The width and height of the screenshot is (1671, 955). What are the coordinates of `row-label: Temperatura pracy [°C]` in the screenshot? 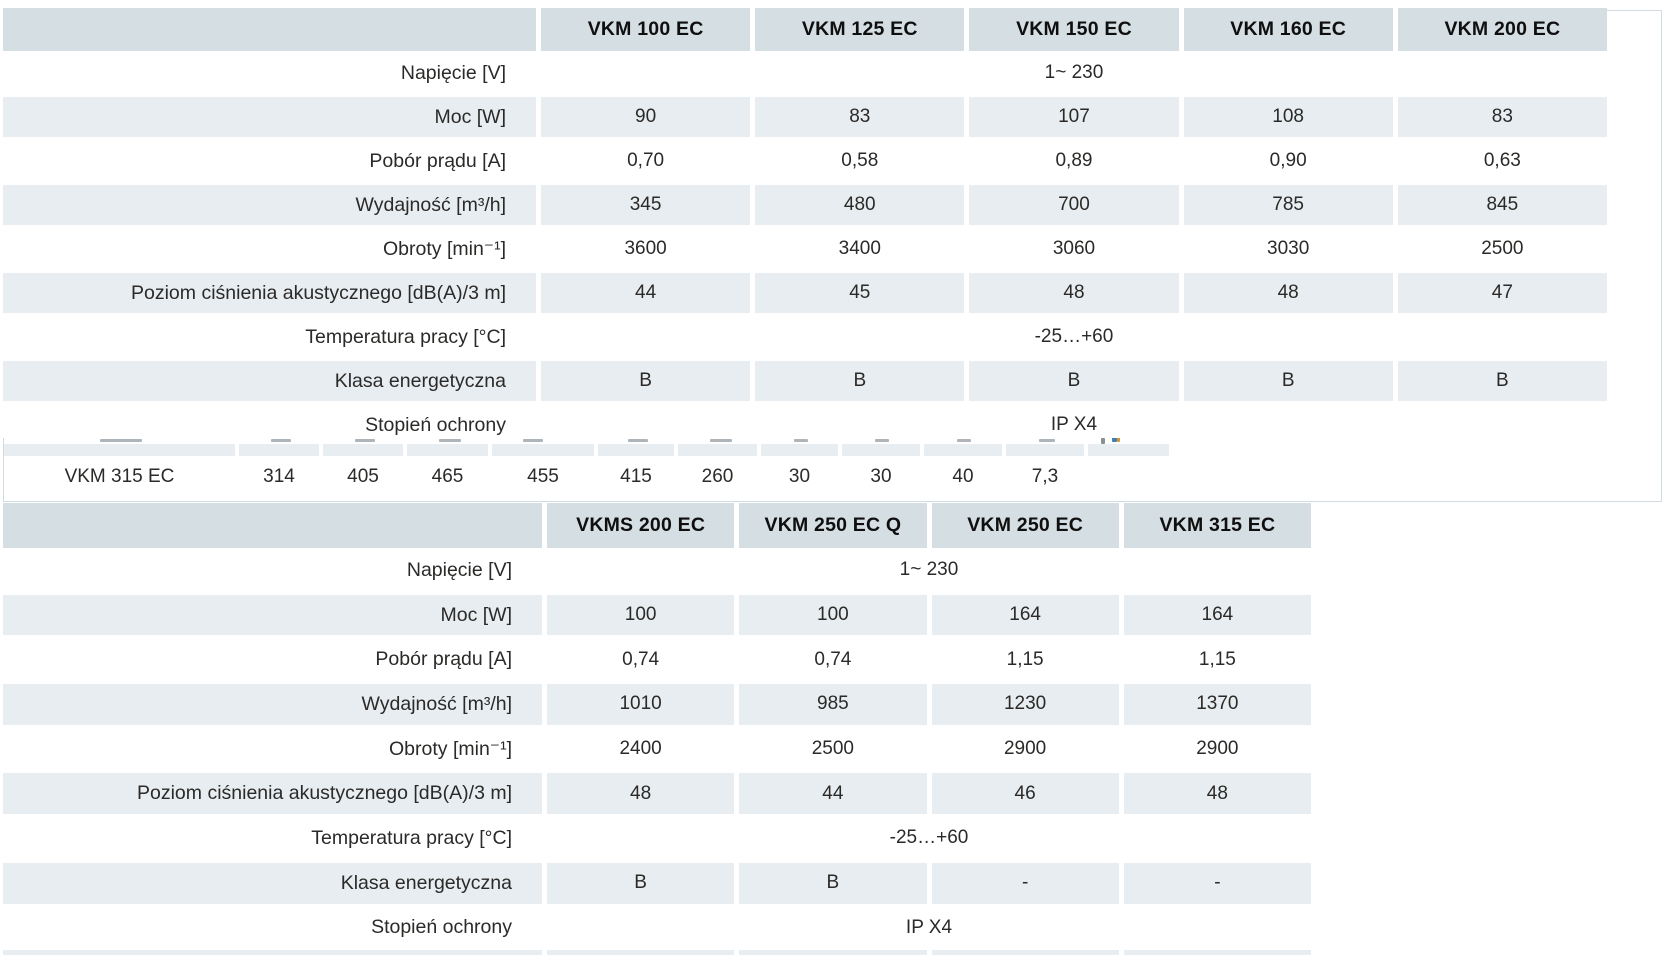 It's located at (405, 336).